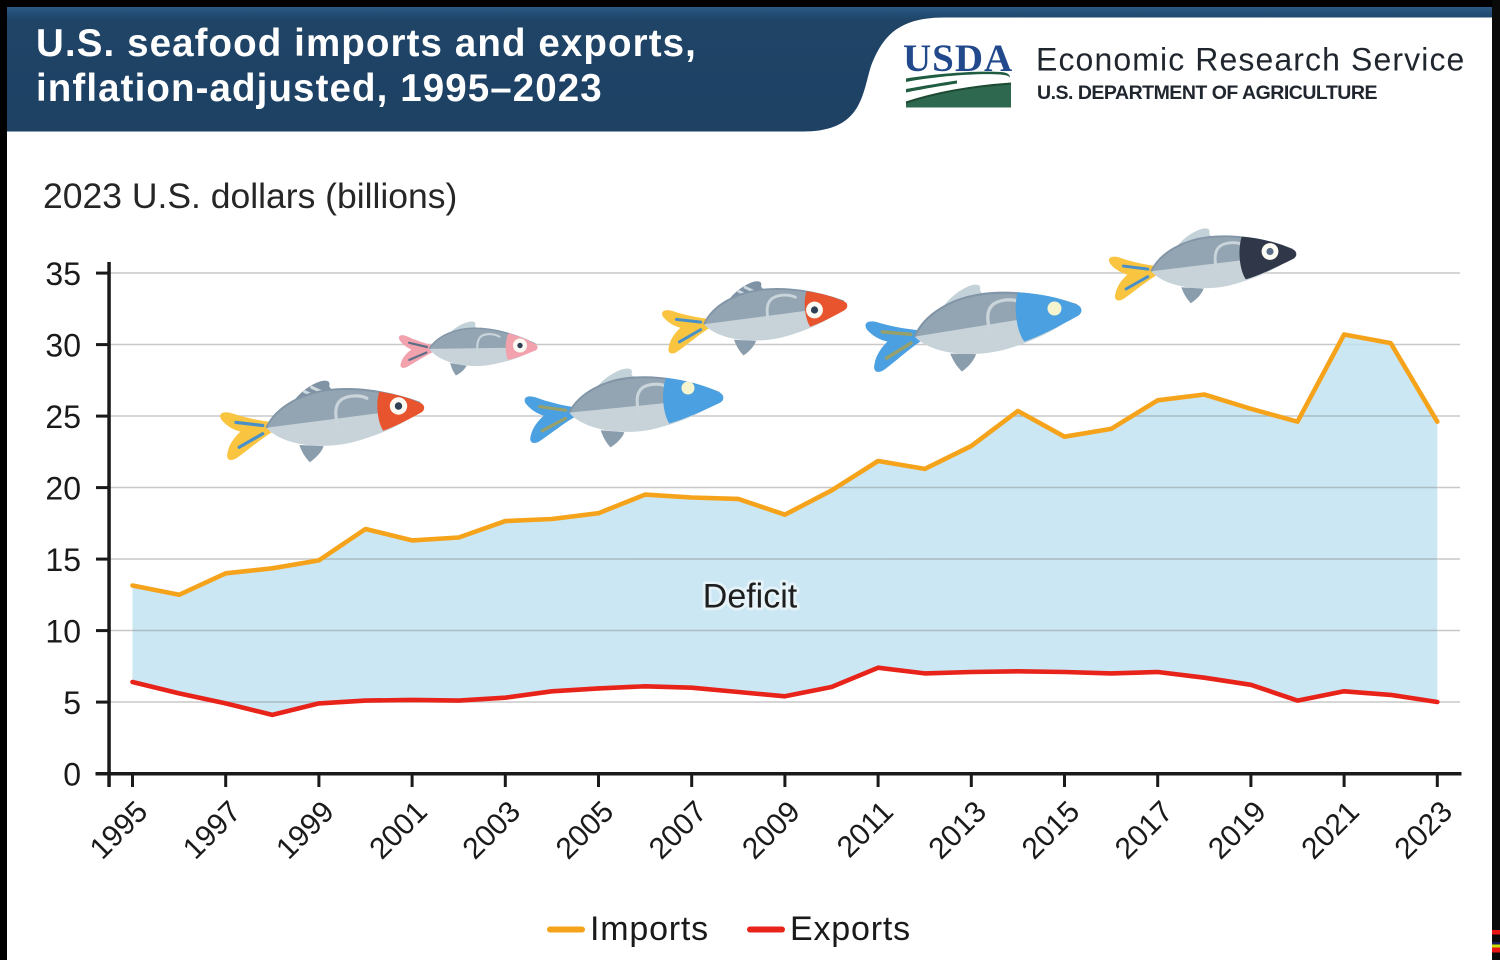 The width and height of the screenshot is (1500, 960). Describe the element at coordinates (319, 88) in the screenshot. I see `svg-text: inflation-adjusted, 1995–2023` at that location.